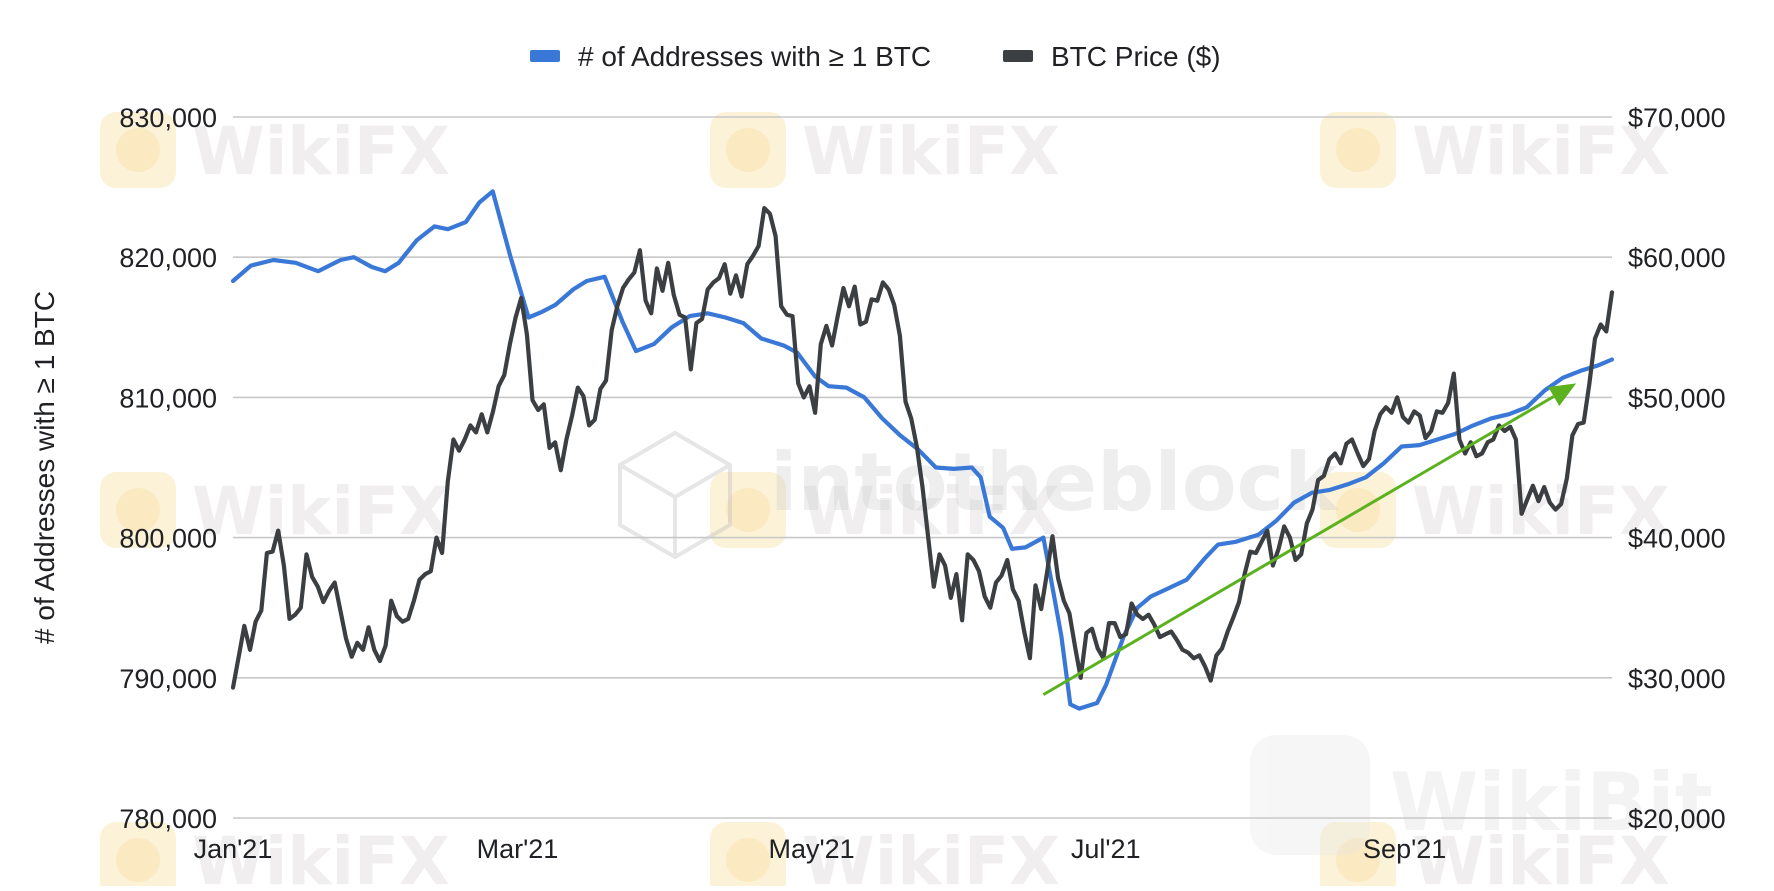 The height and width of the screenshot is (891, 1774). Describe the element at coordinates (1677, 258) in the screenshot. I see `y-right-tick-label: $60,000` at that location.